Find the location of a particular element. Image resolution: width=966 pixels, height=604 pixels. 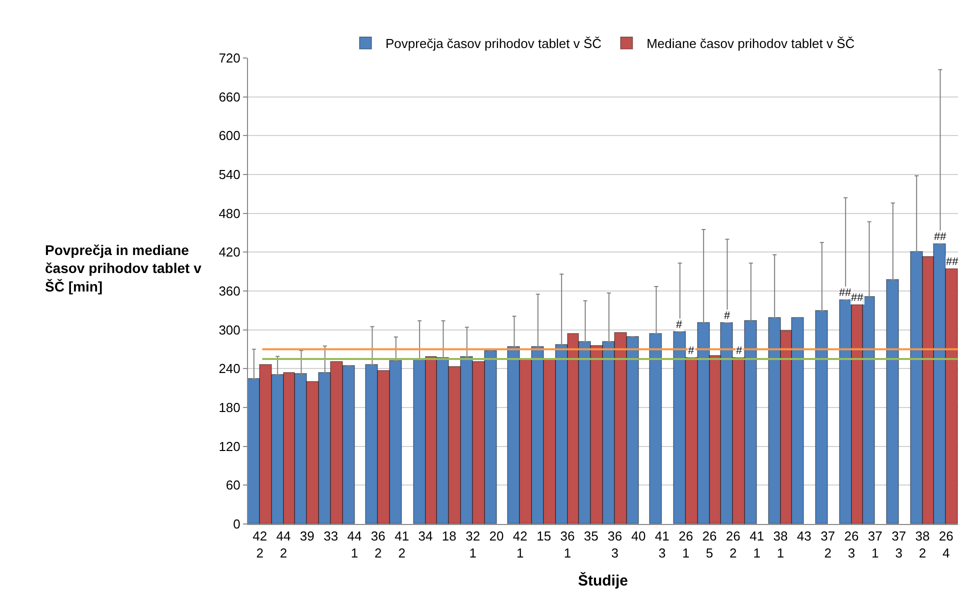

y-tick-label: 420 is located at coordinates (229, 252).